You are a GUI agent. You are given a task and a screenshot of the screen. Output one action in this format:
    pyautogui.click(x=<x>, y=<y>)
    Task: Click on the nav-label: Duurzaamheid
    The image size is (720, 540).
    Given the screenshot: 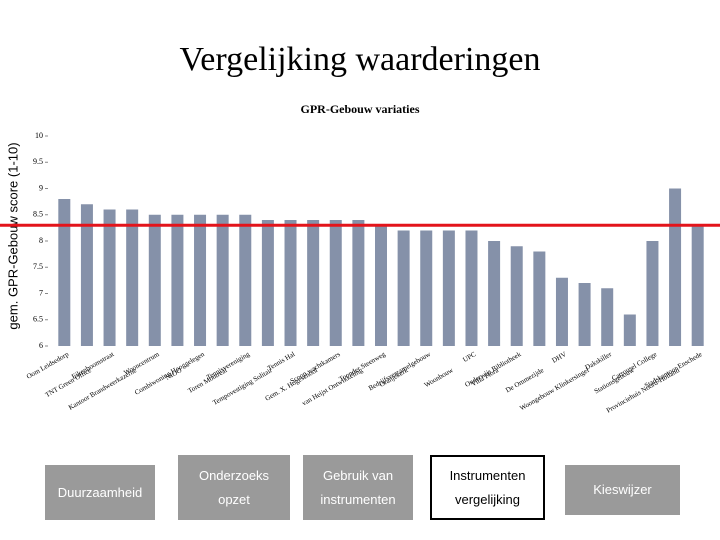 What is the action you would take?
    pyautogui.click(x=100, y=492)
    